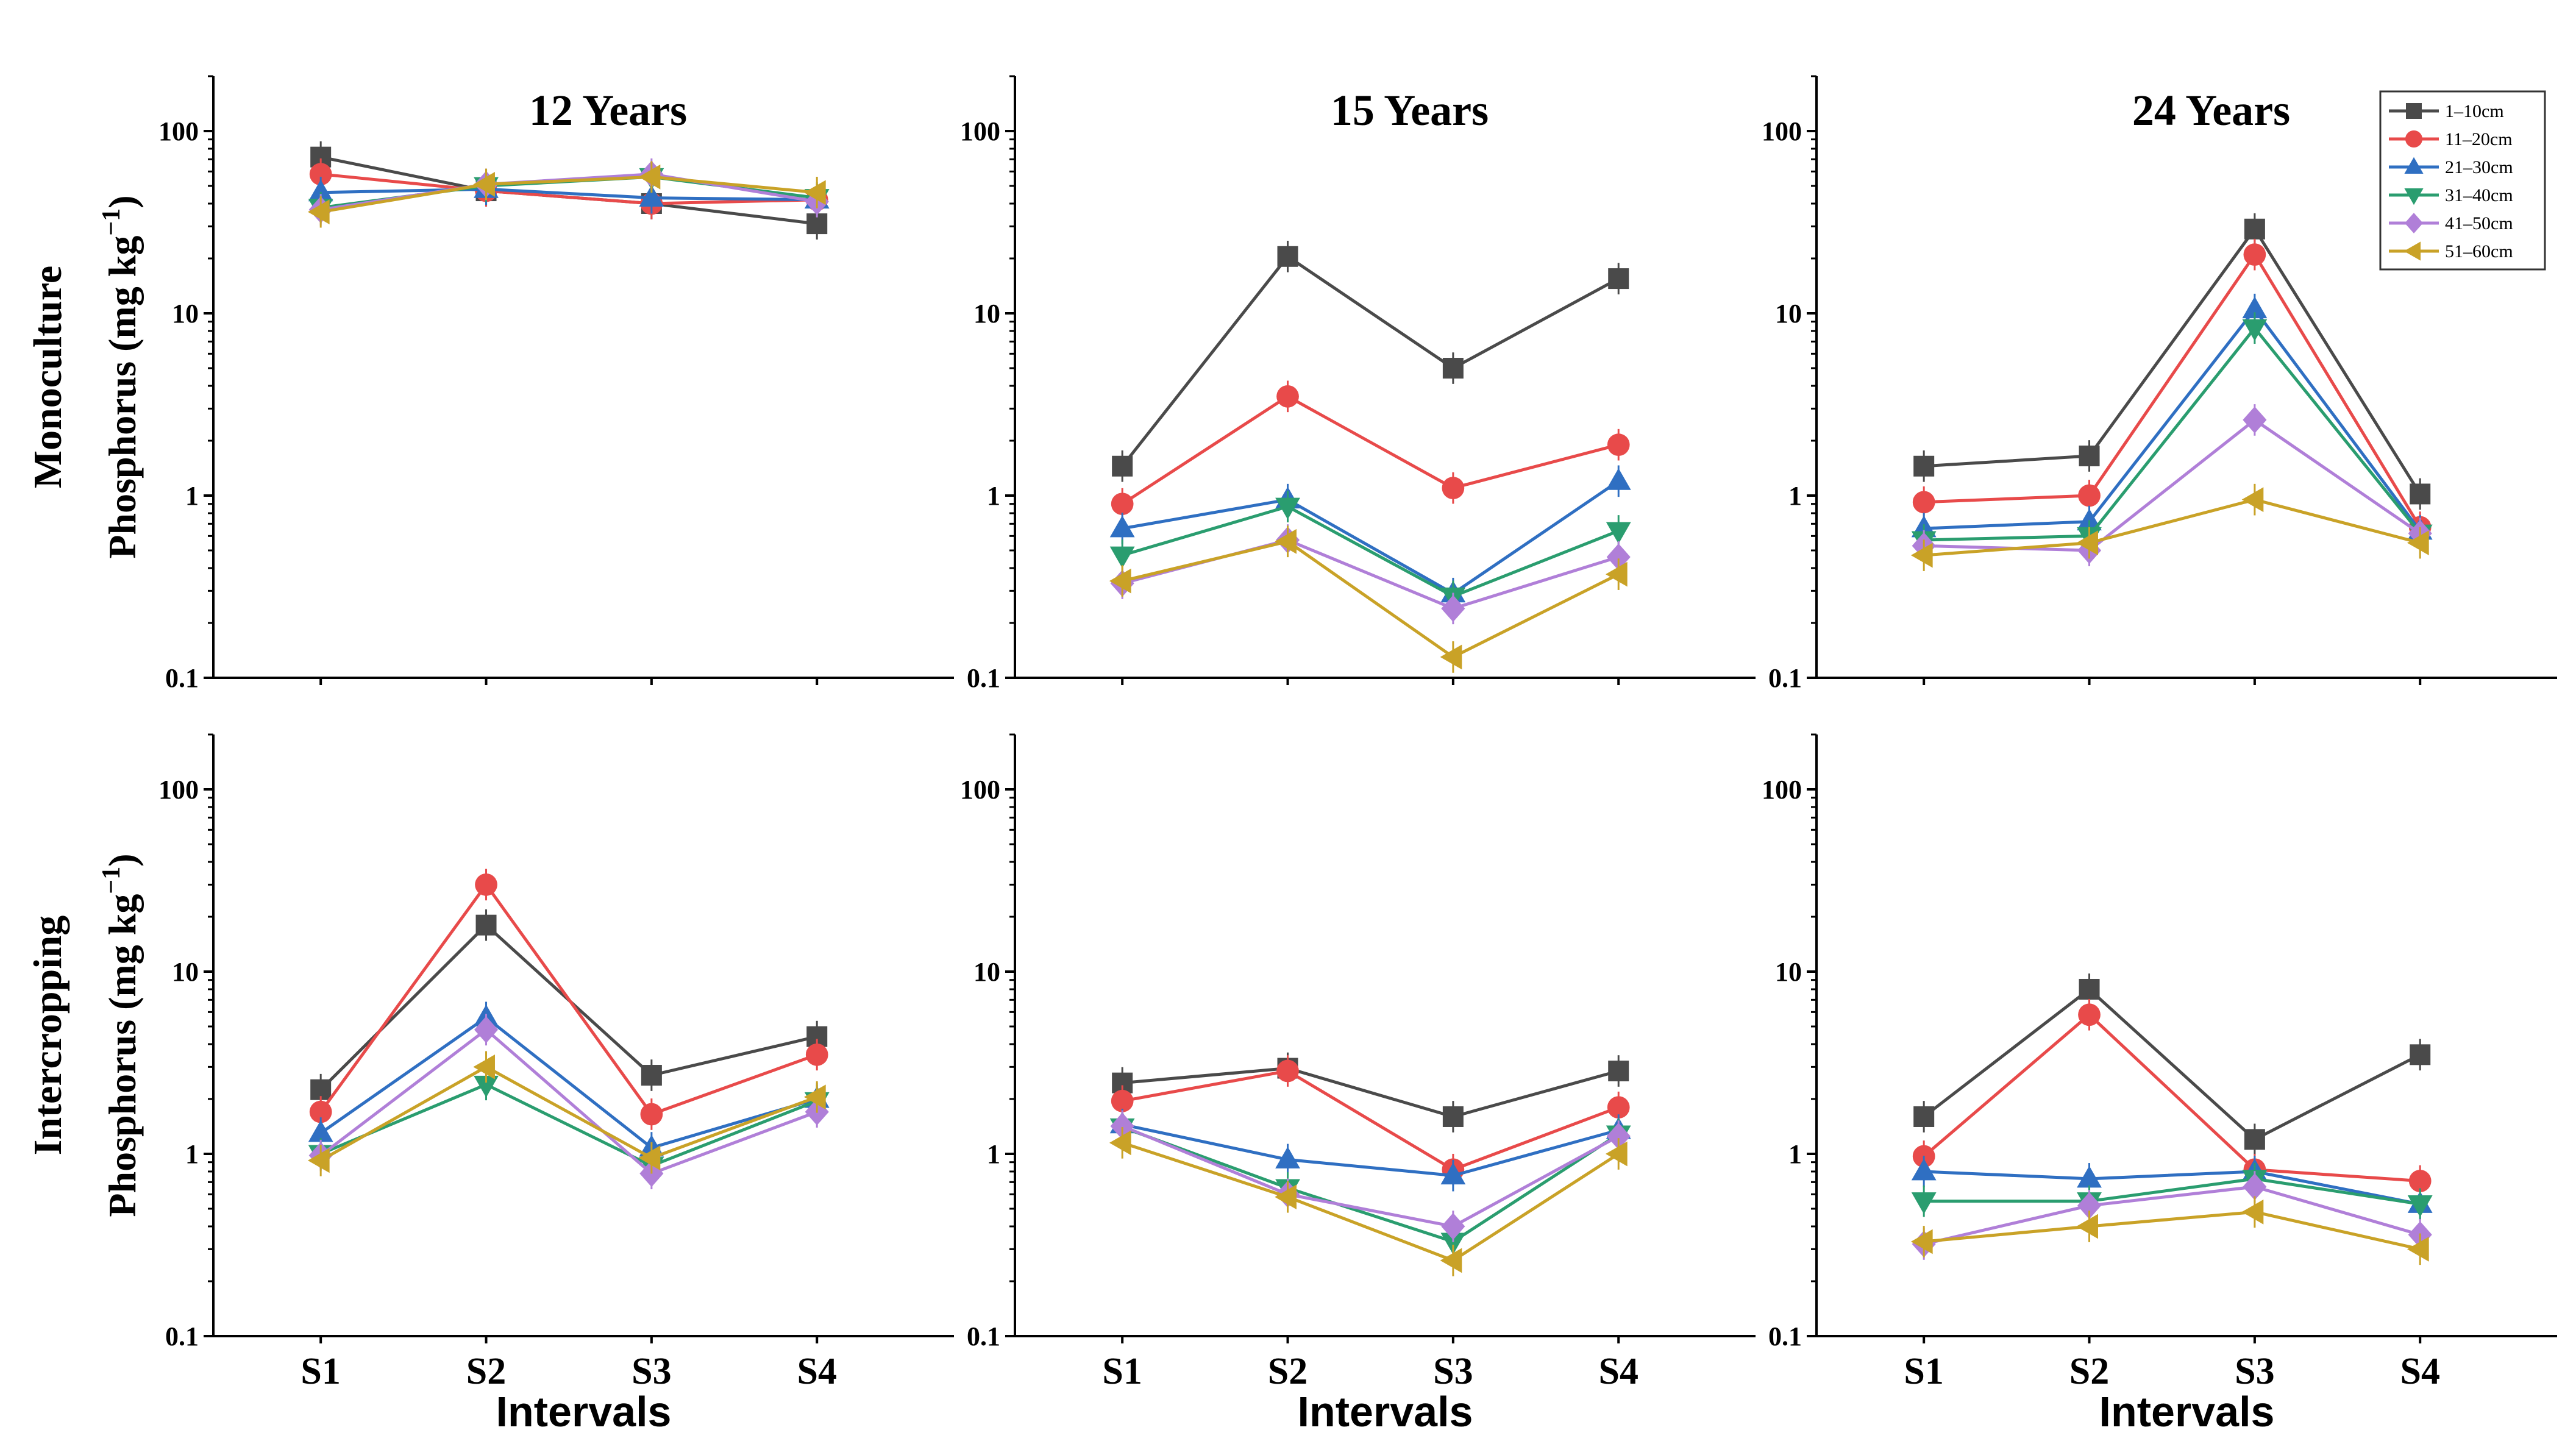 The image size is (2576, 1444). I want to click on panel-title: 24 Years, so click(2211, 110).